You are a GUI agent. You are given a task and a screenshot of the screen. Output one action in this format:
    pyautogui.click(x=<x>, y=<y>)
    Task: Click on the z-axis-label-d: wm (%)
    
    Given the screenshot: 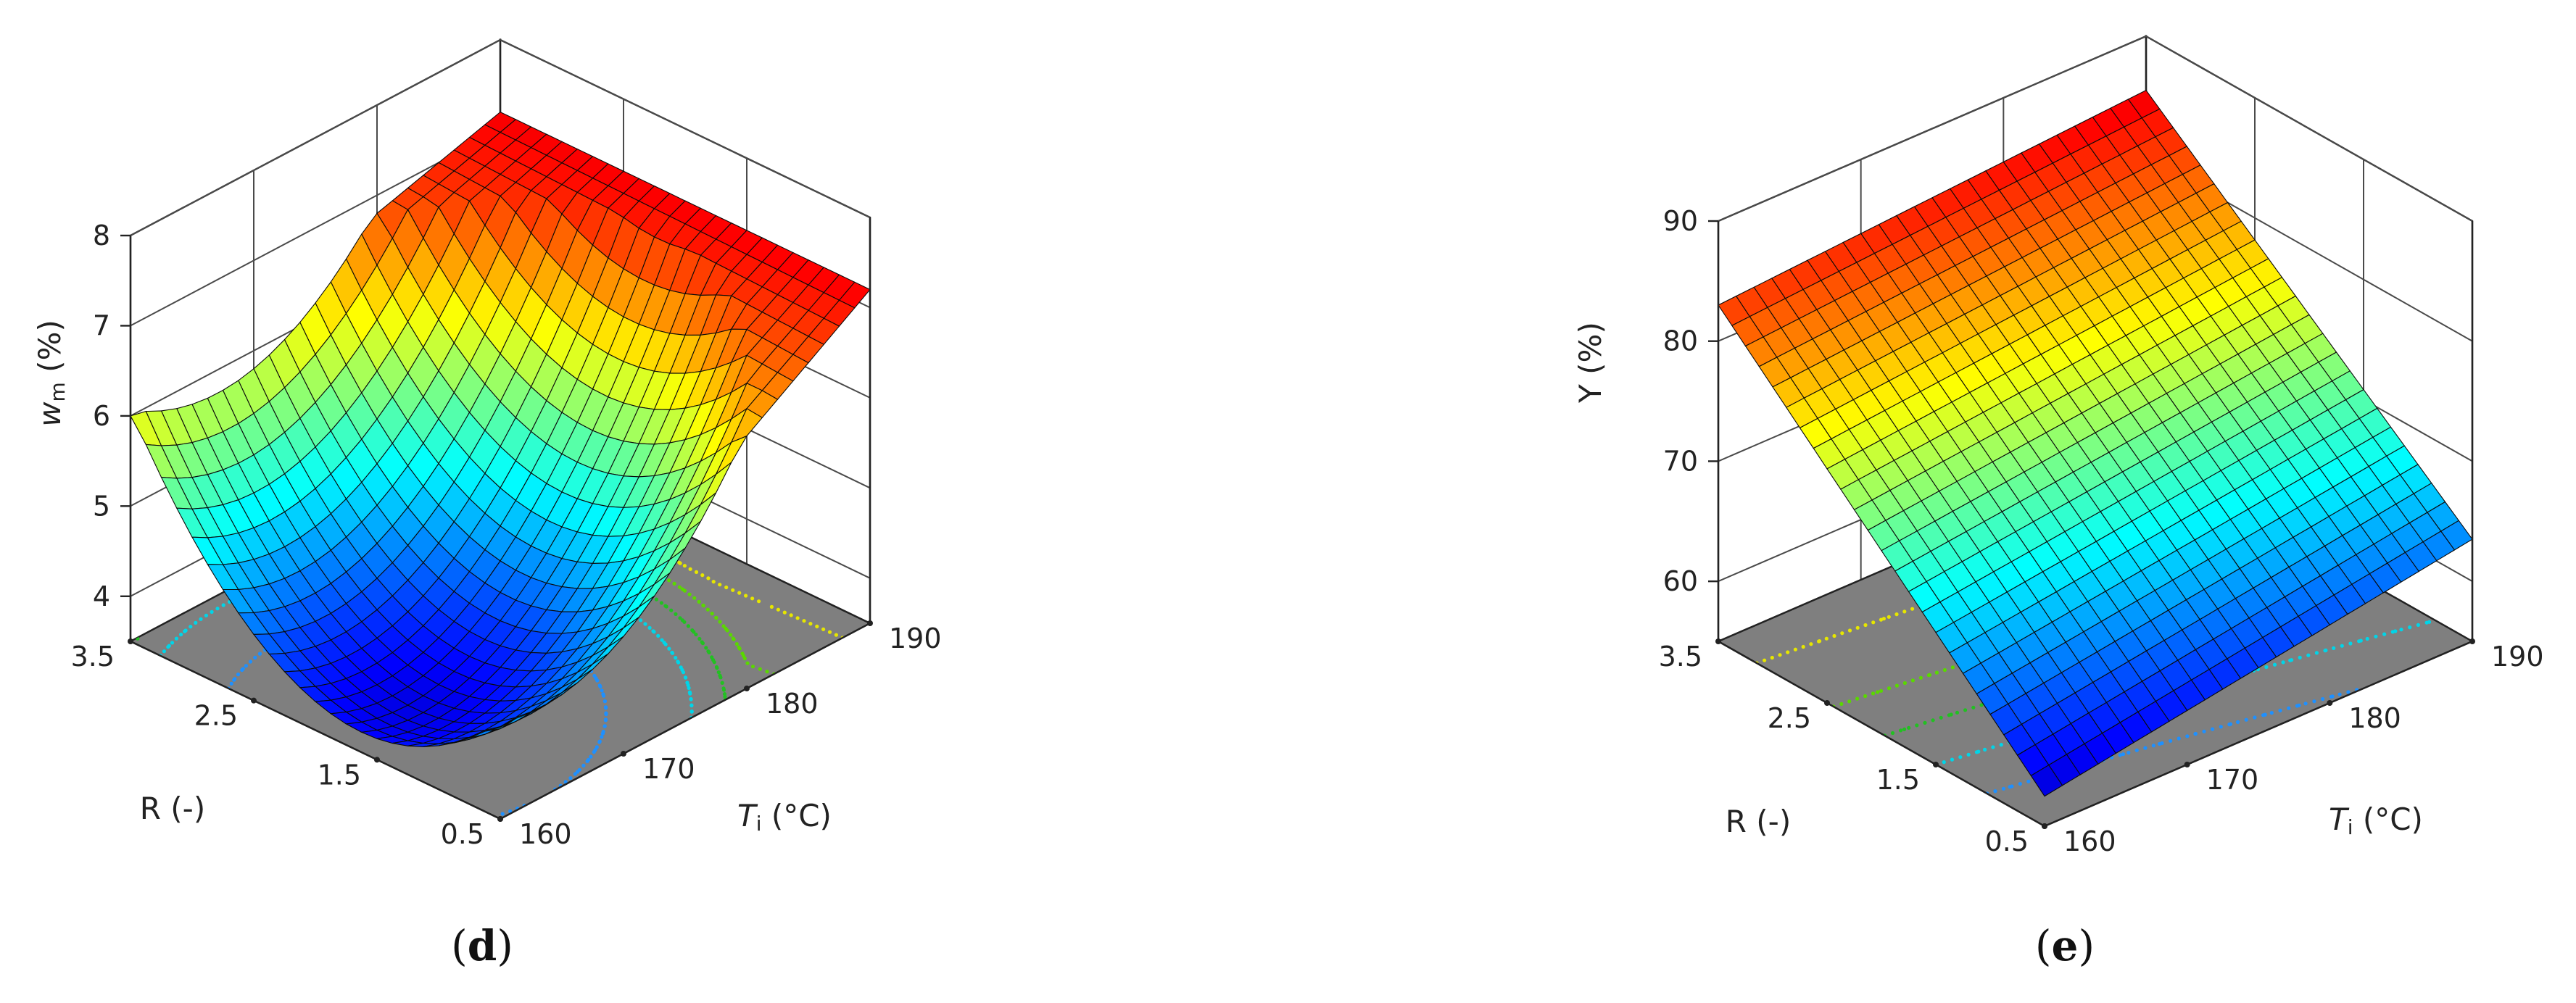 What is the action you would take?
    pyautogui.click(x=51, y=373)
    